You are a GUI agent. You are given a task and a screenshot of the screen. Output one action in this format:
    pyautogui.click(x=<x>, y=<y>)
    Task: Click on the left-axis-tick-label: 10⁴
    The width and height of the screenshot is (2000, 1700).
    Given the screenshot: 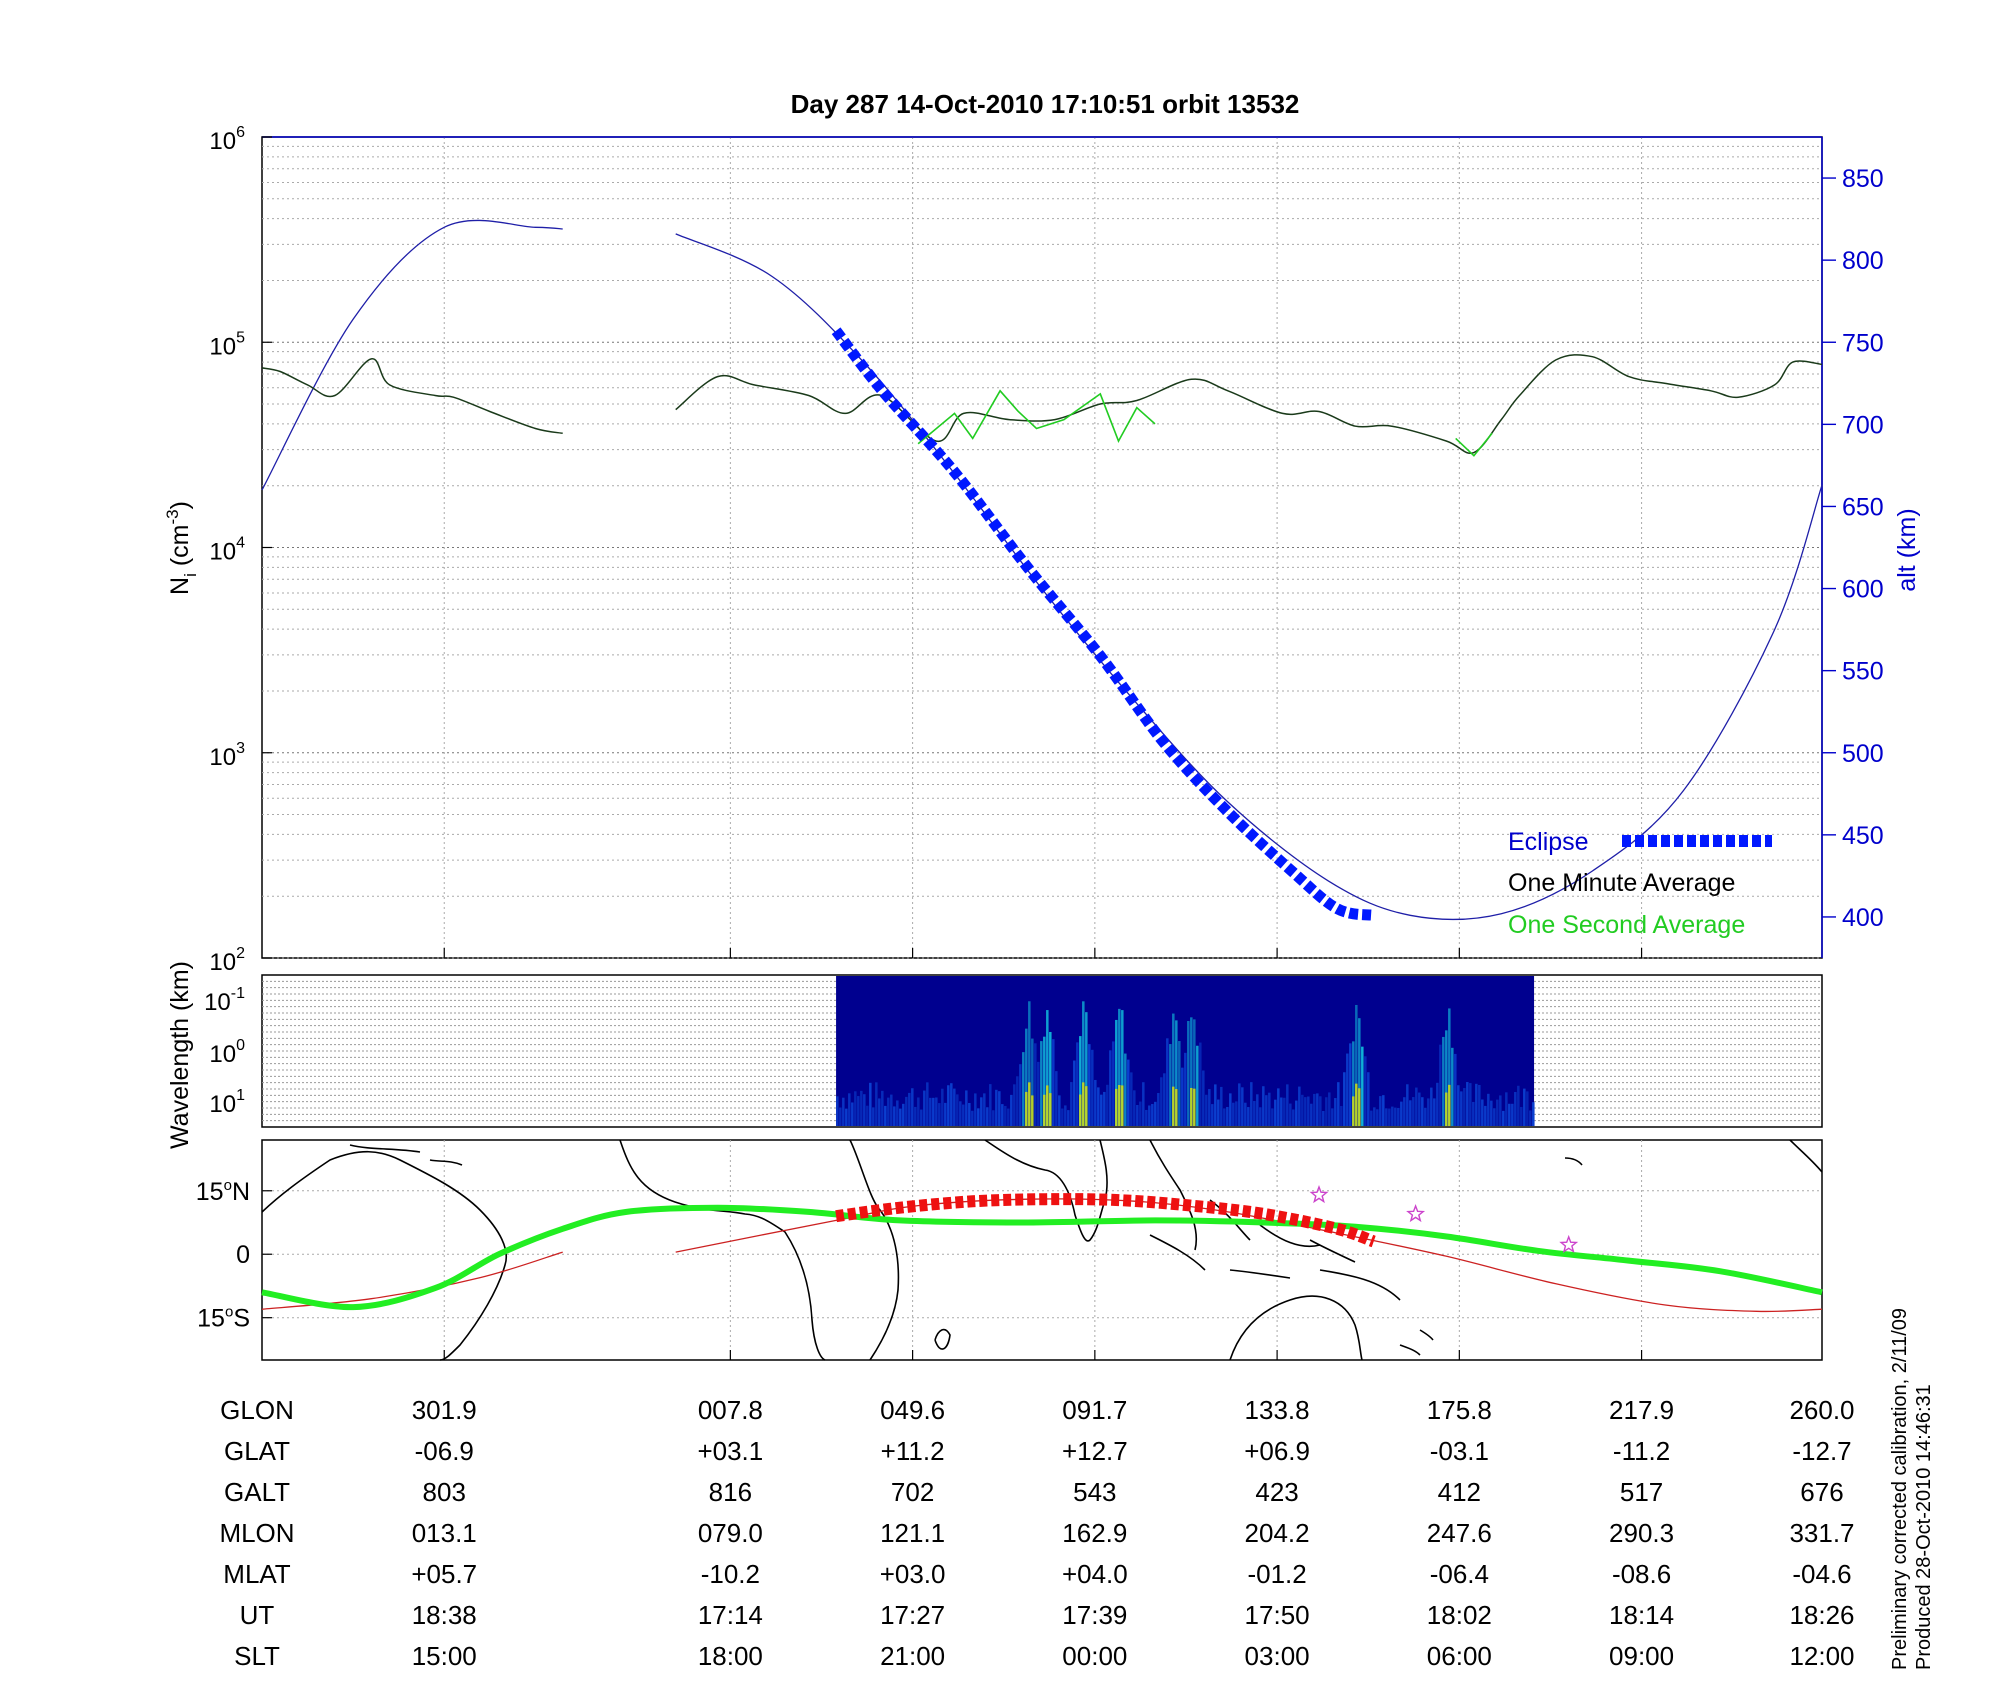 What is the action you would take?
    pyautogui.click(x=227, y=550)
    